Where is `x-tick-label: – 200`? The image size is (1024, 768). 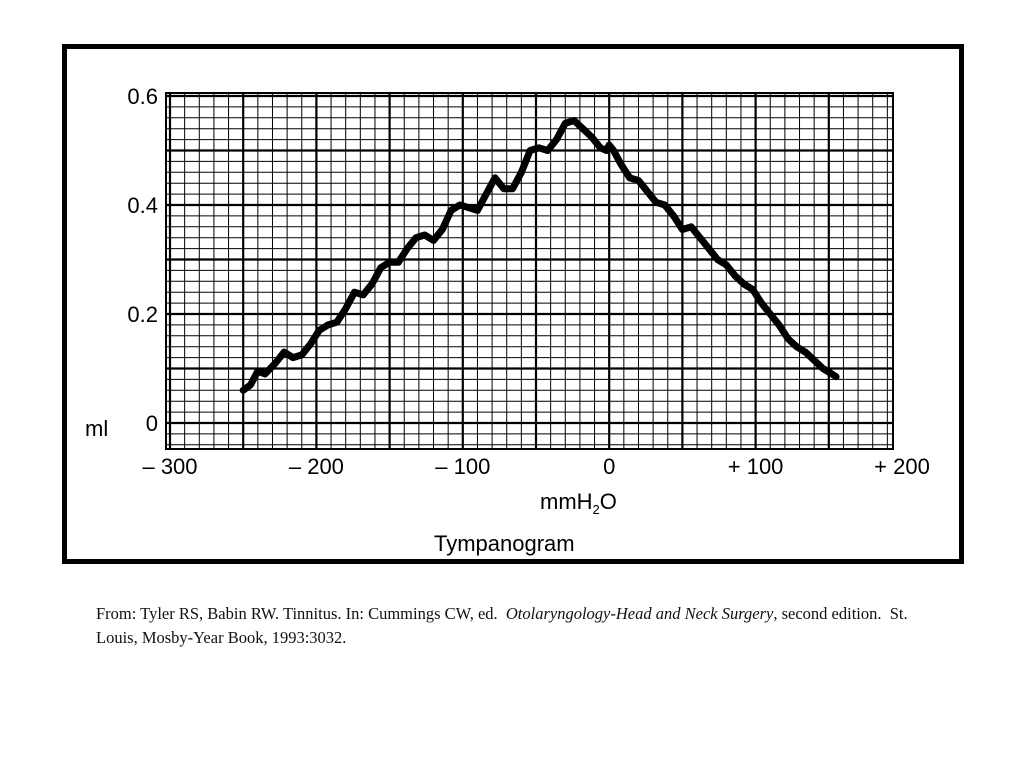
x-tick-label: – 200 is located at coordinates (316, 466).